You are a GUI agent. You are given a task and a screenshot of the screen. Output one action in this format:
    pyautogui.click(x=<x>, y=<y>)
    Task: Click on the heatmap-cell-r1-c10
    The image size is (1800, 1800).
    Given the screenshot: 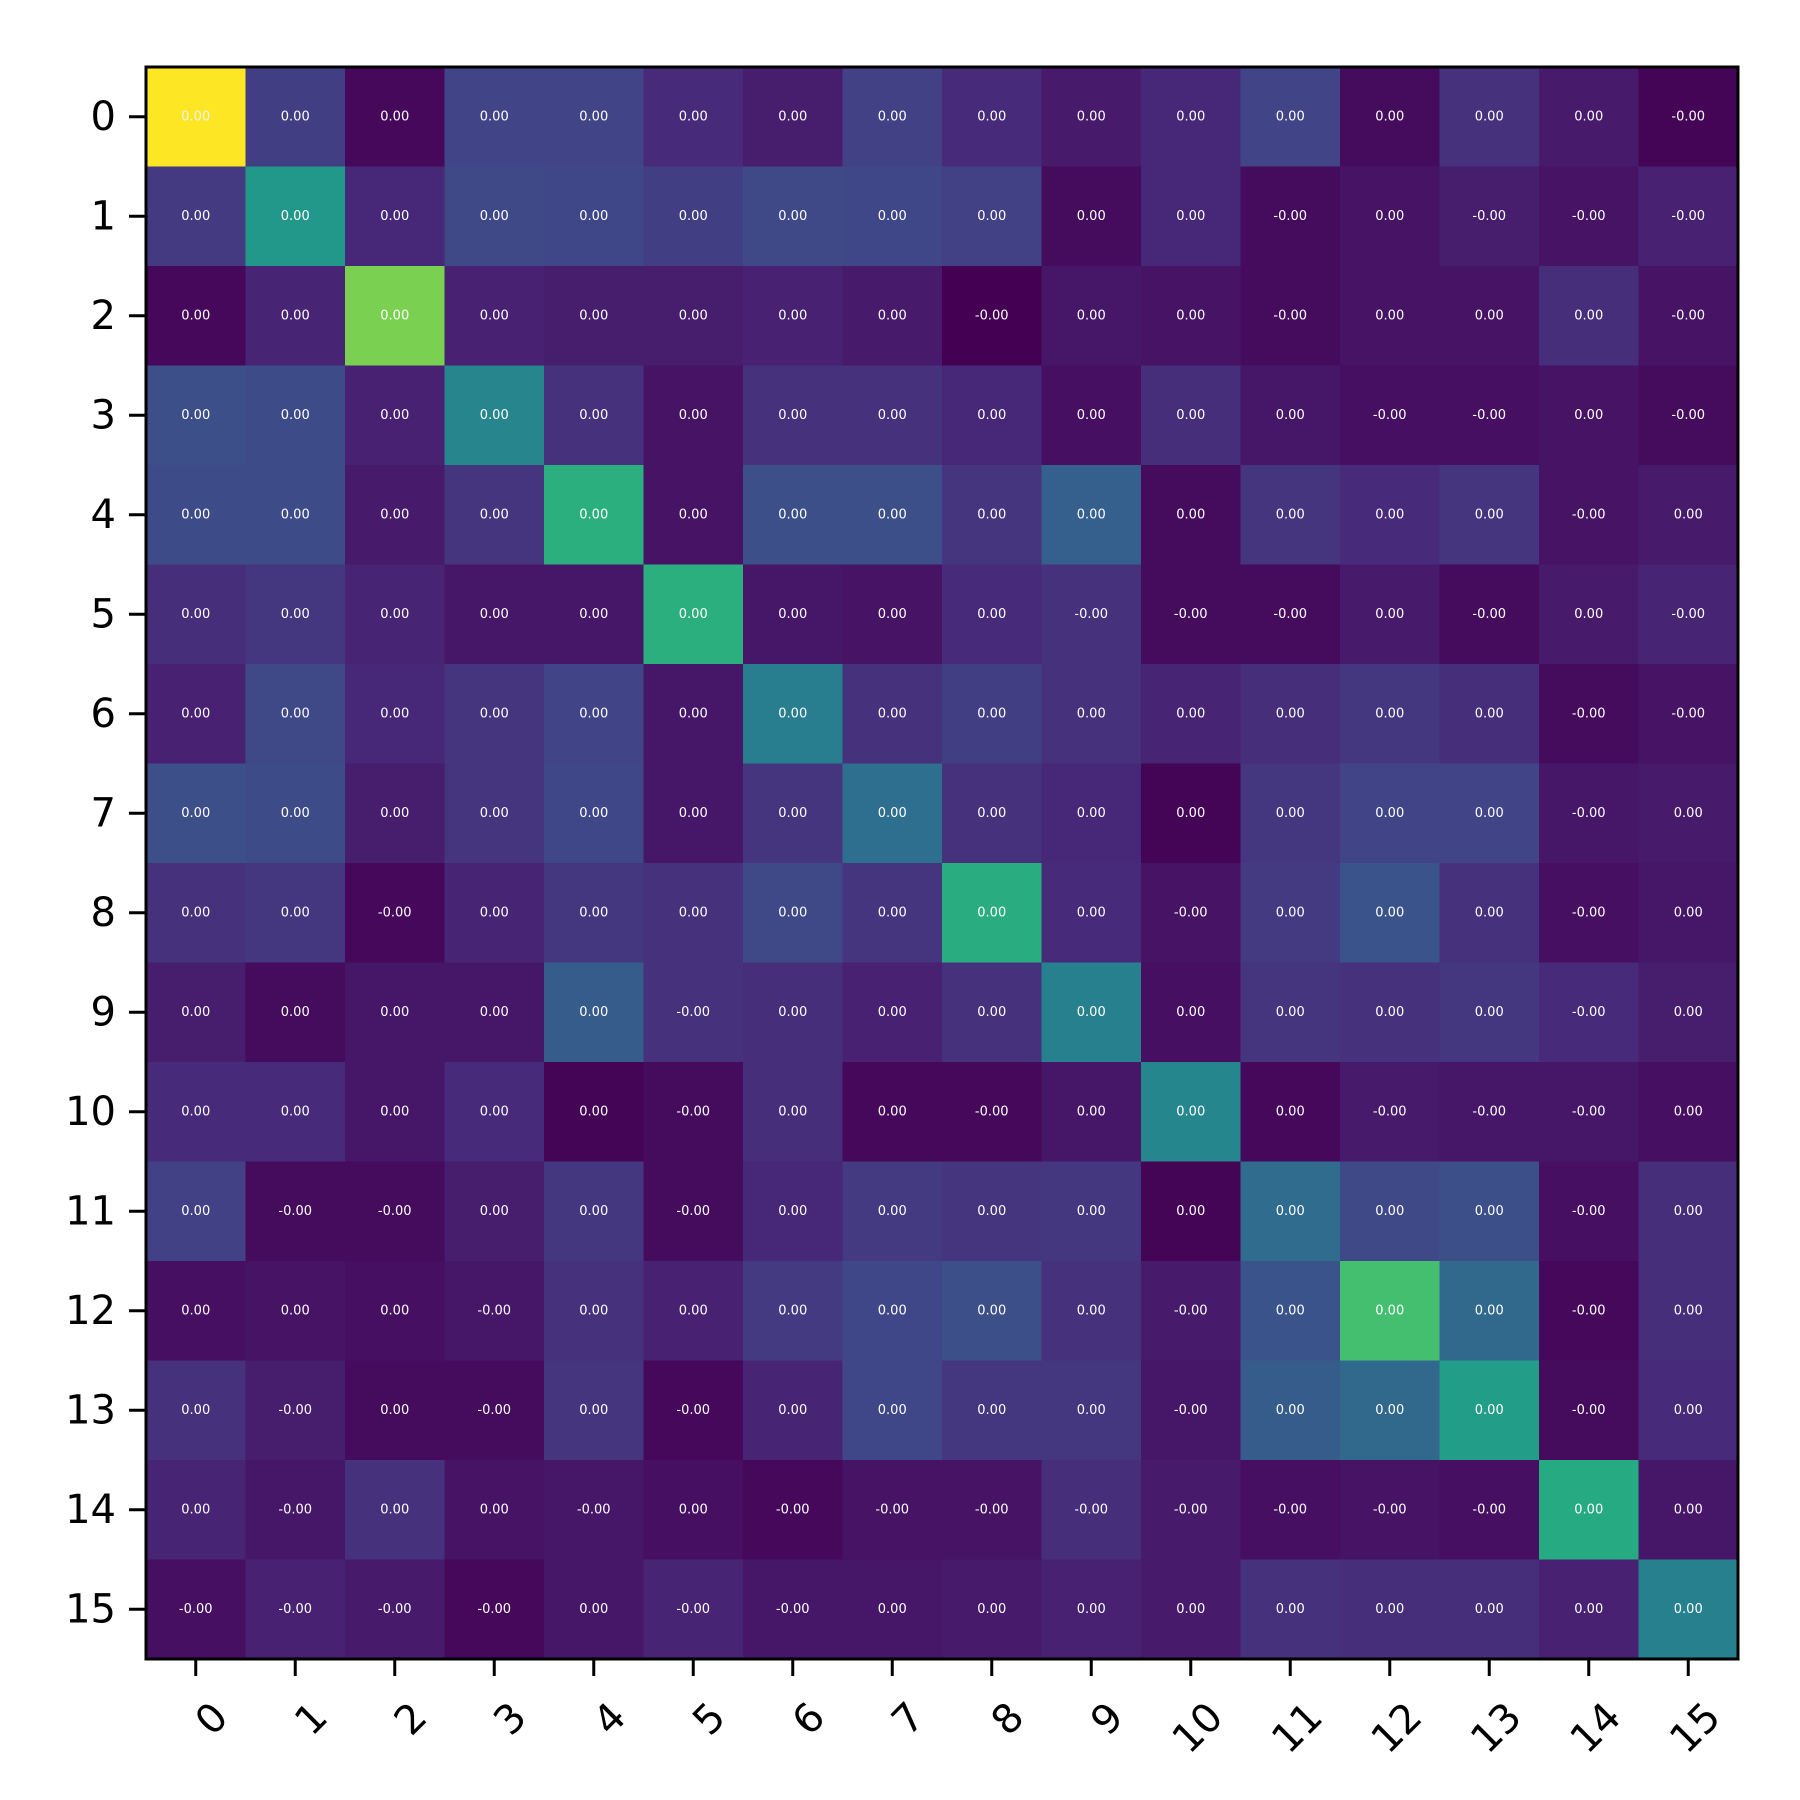 What is the action you would take?
    pyautogui.click(x=1191, y=216)
    